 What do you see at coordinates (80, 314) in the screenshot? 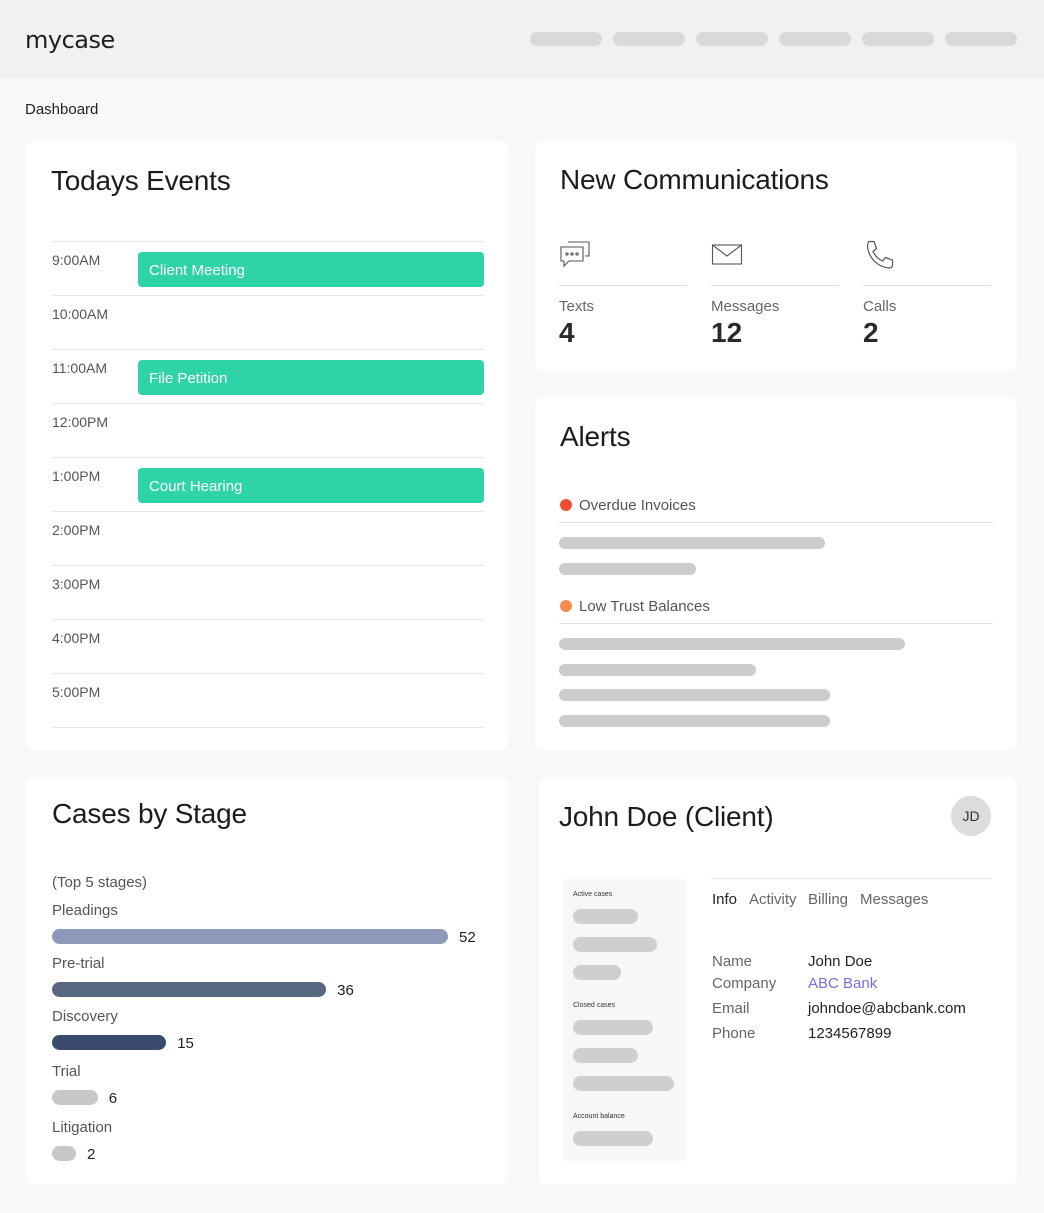
I see `event-time: 10:00AM` at bounding box center [80, 314].